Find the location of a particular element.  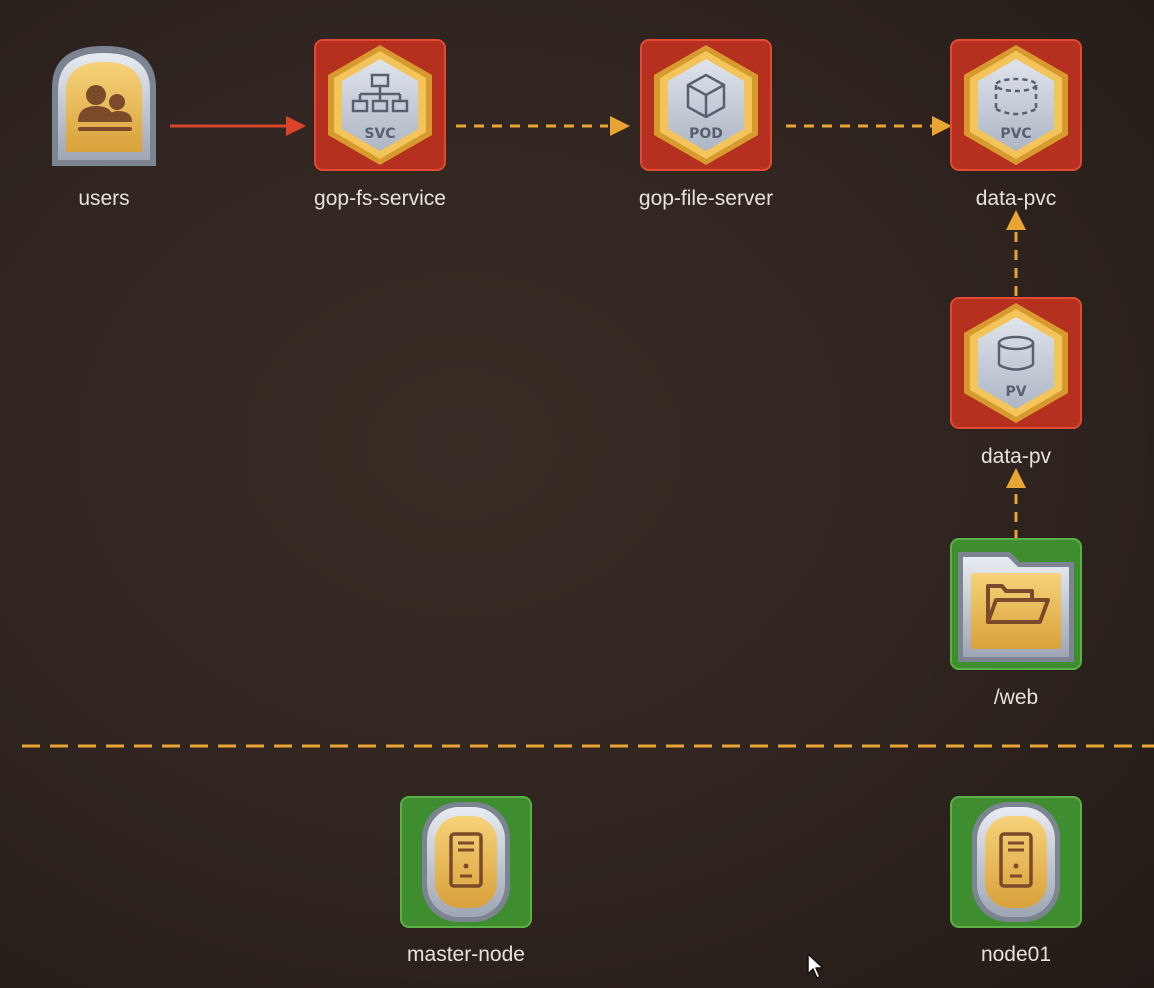

node-label: users is located at coordinates (104, 198).